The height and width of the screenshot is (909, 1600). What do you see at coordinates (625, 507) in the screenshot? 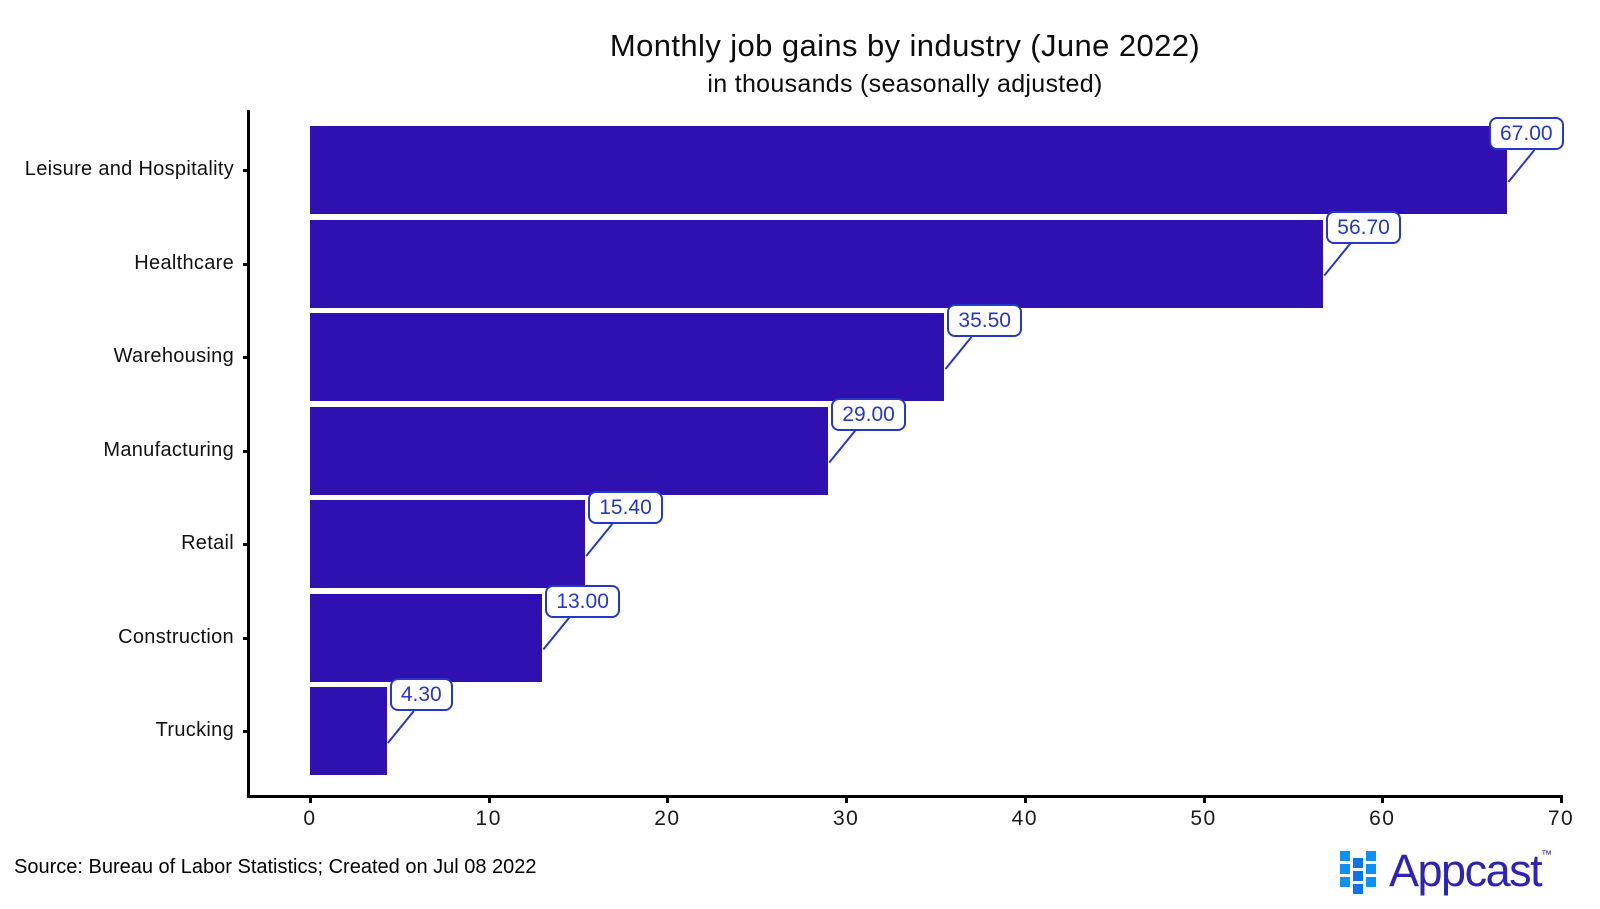
I see `value-callout: 15.40` at bounding box center [625, 507].